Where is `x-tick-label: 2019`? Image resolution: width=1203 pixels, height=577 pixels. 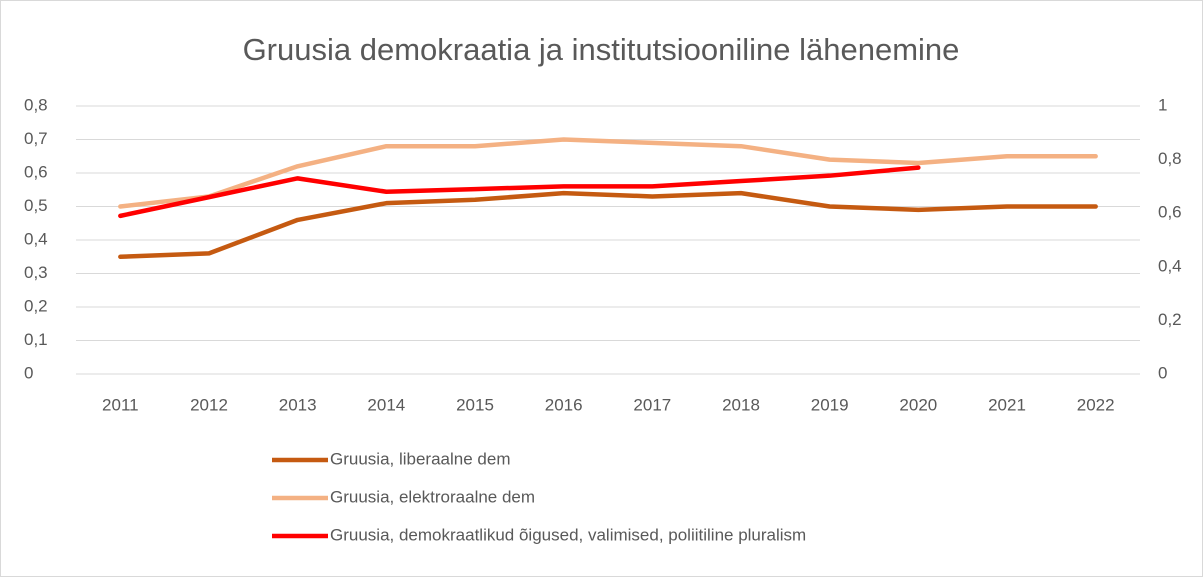
x-tick-label: 2019 is located at coordinates (830, 404).